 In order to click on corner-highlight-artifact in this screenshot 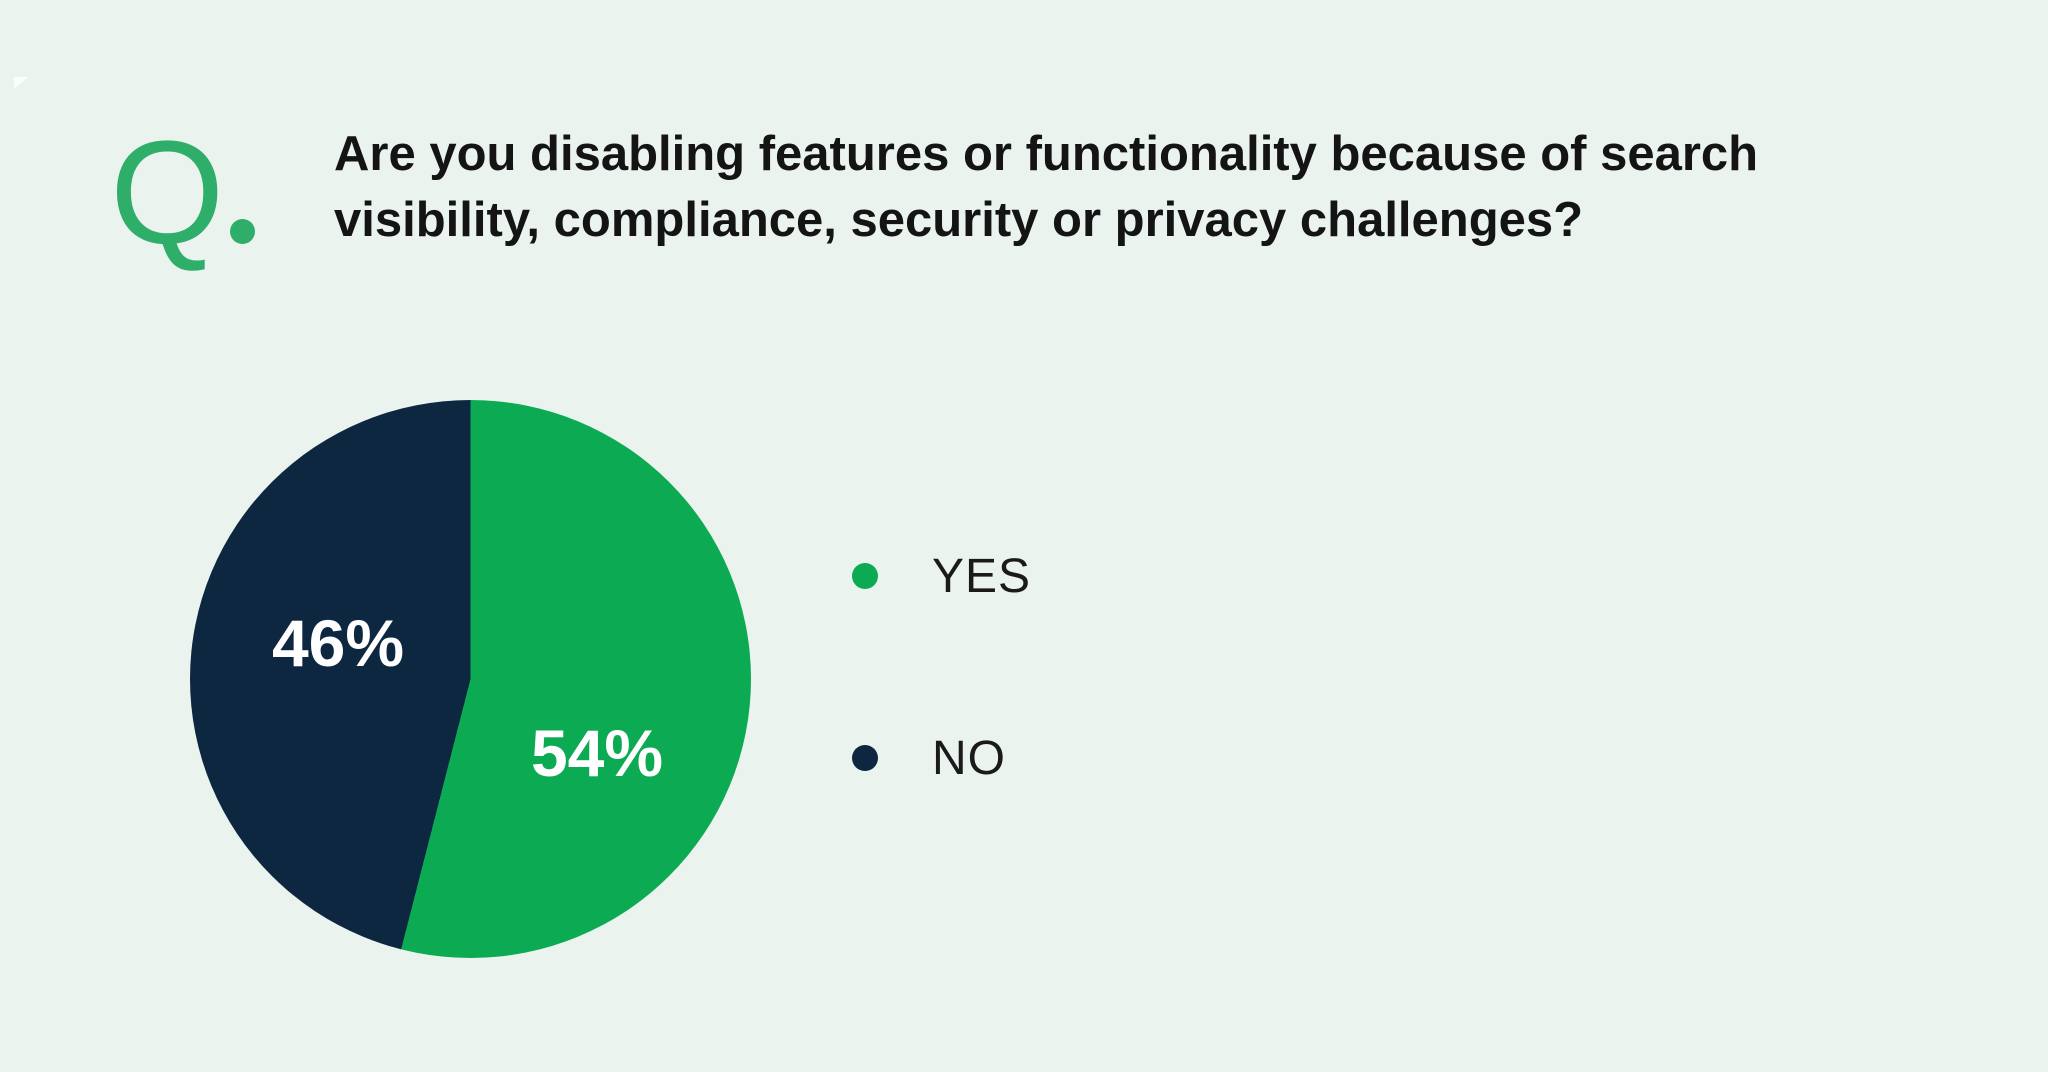, I will do `click(21, 83)`.